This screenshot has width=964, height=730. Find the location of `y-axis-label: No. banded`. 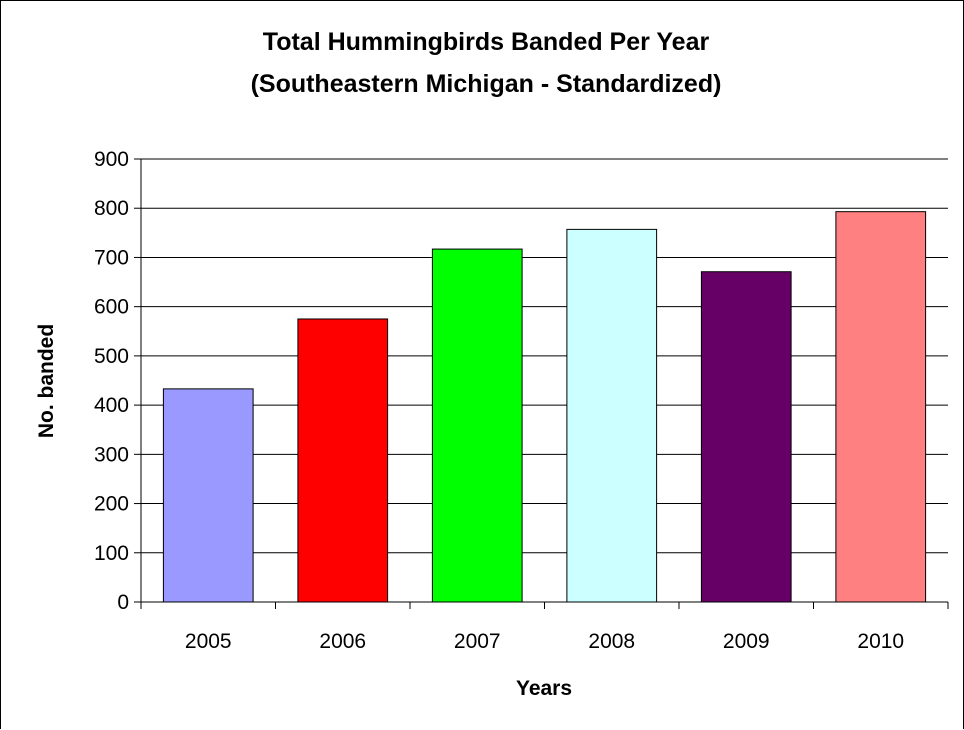

y-axis-label: No. banded is located at coordinates (46, 381).